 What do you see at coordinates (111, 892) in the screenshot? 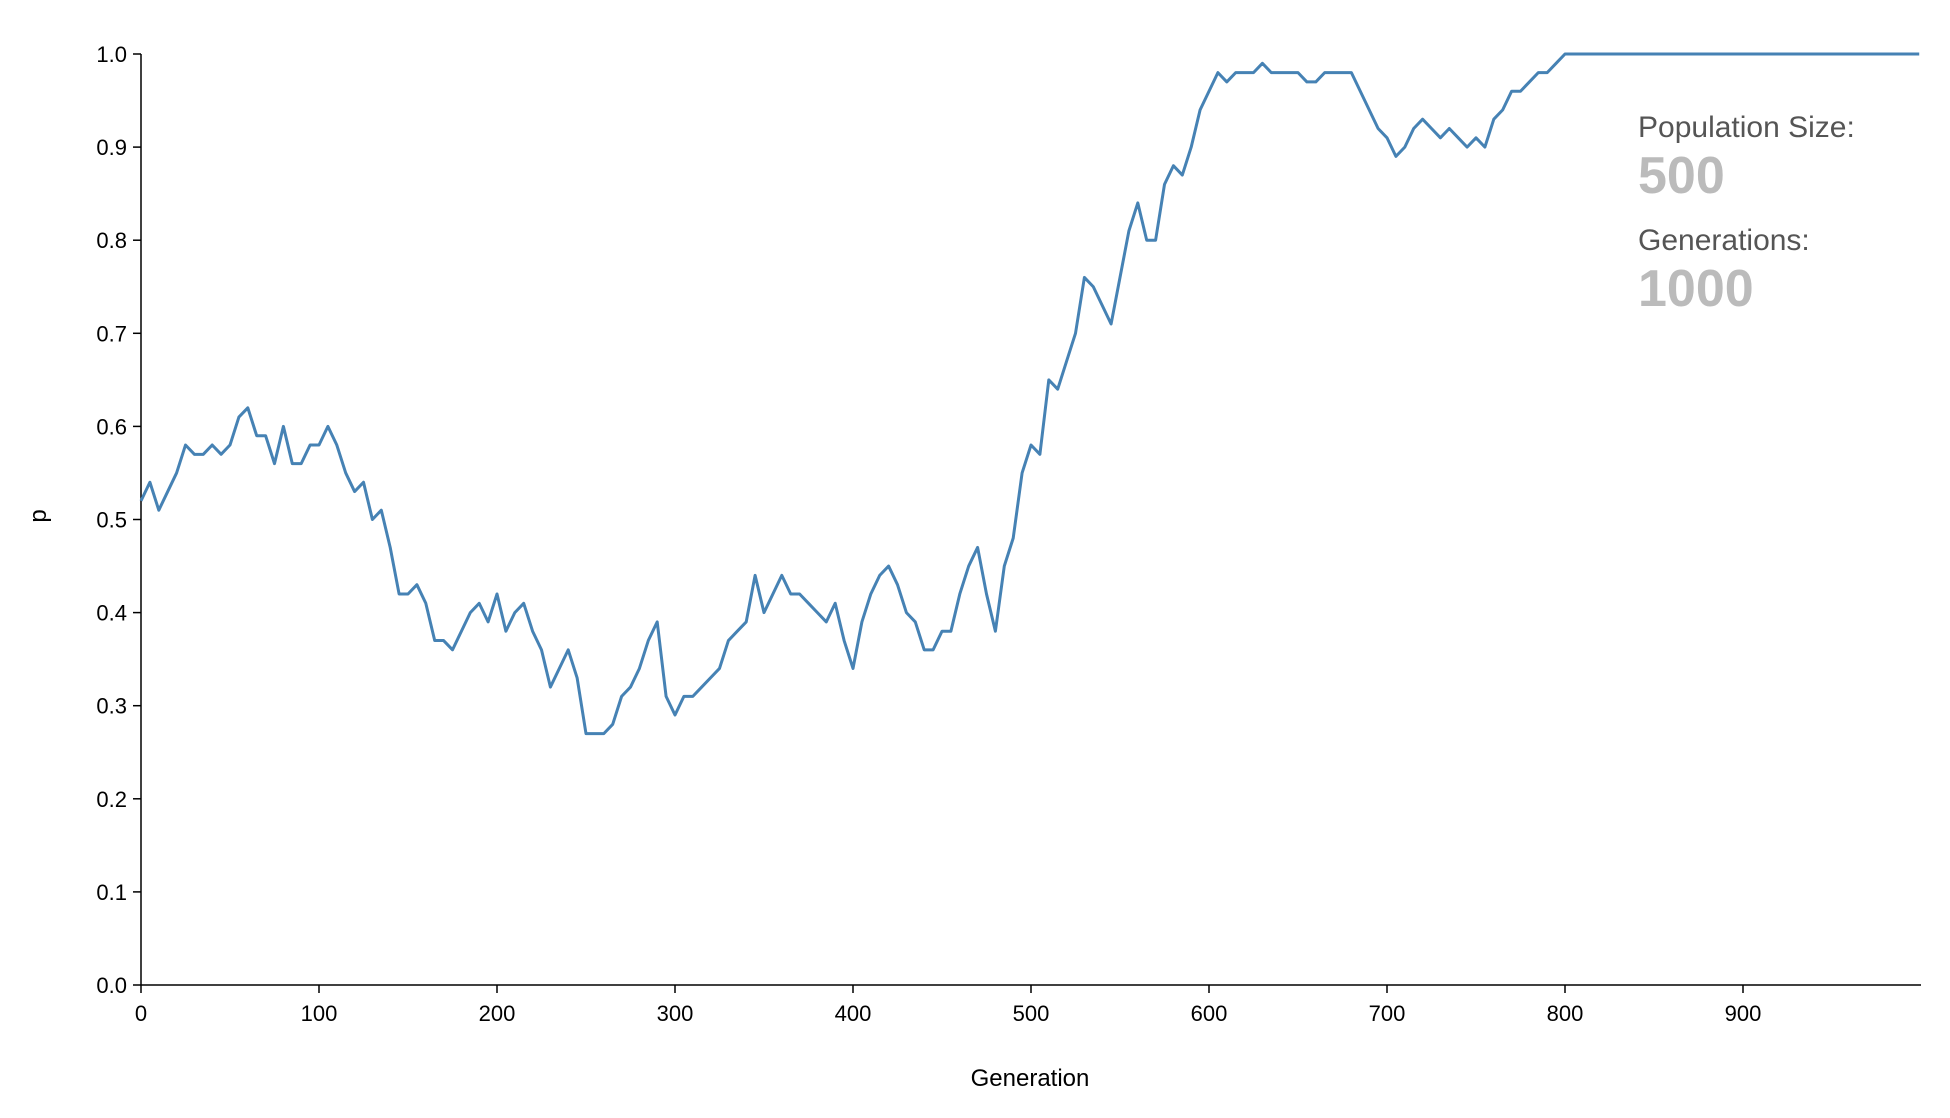
I see `y-tick-label: 0.1` at bounding box center [111, 892].